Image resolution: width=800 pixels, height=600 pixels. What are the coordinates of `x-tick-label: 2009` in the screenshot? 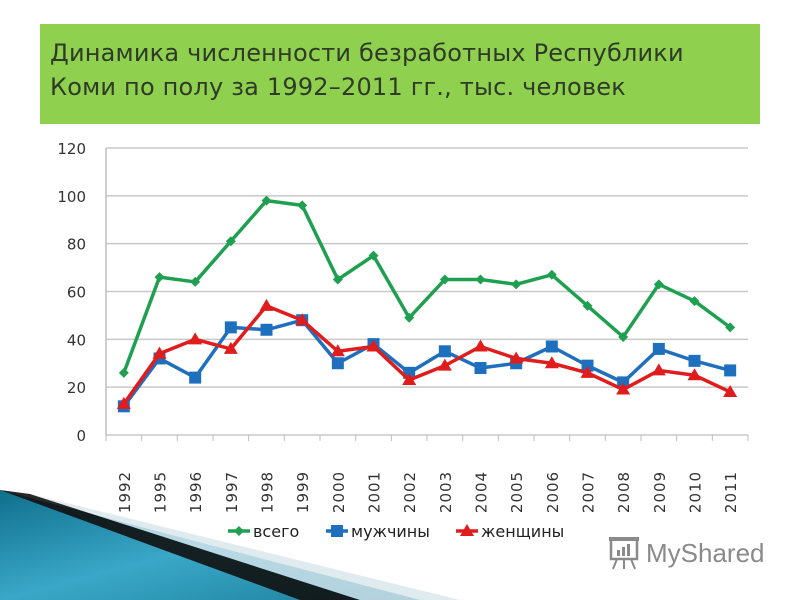 It's located at (660, 492).